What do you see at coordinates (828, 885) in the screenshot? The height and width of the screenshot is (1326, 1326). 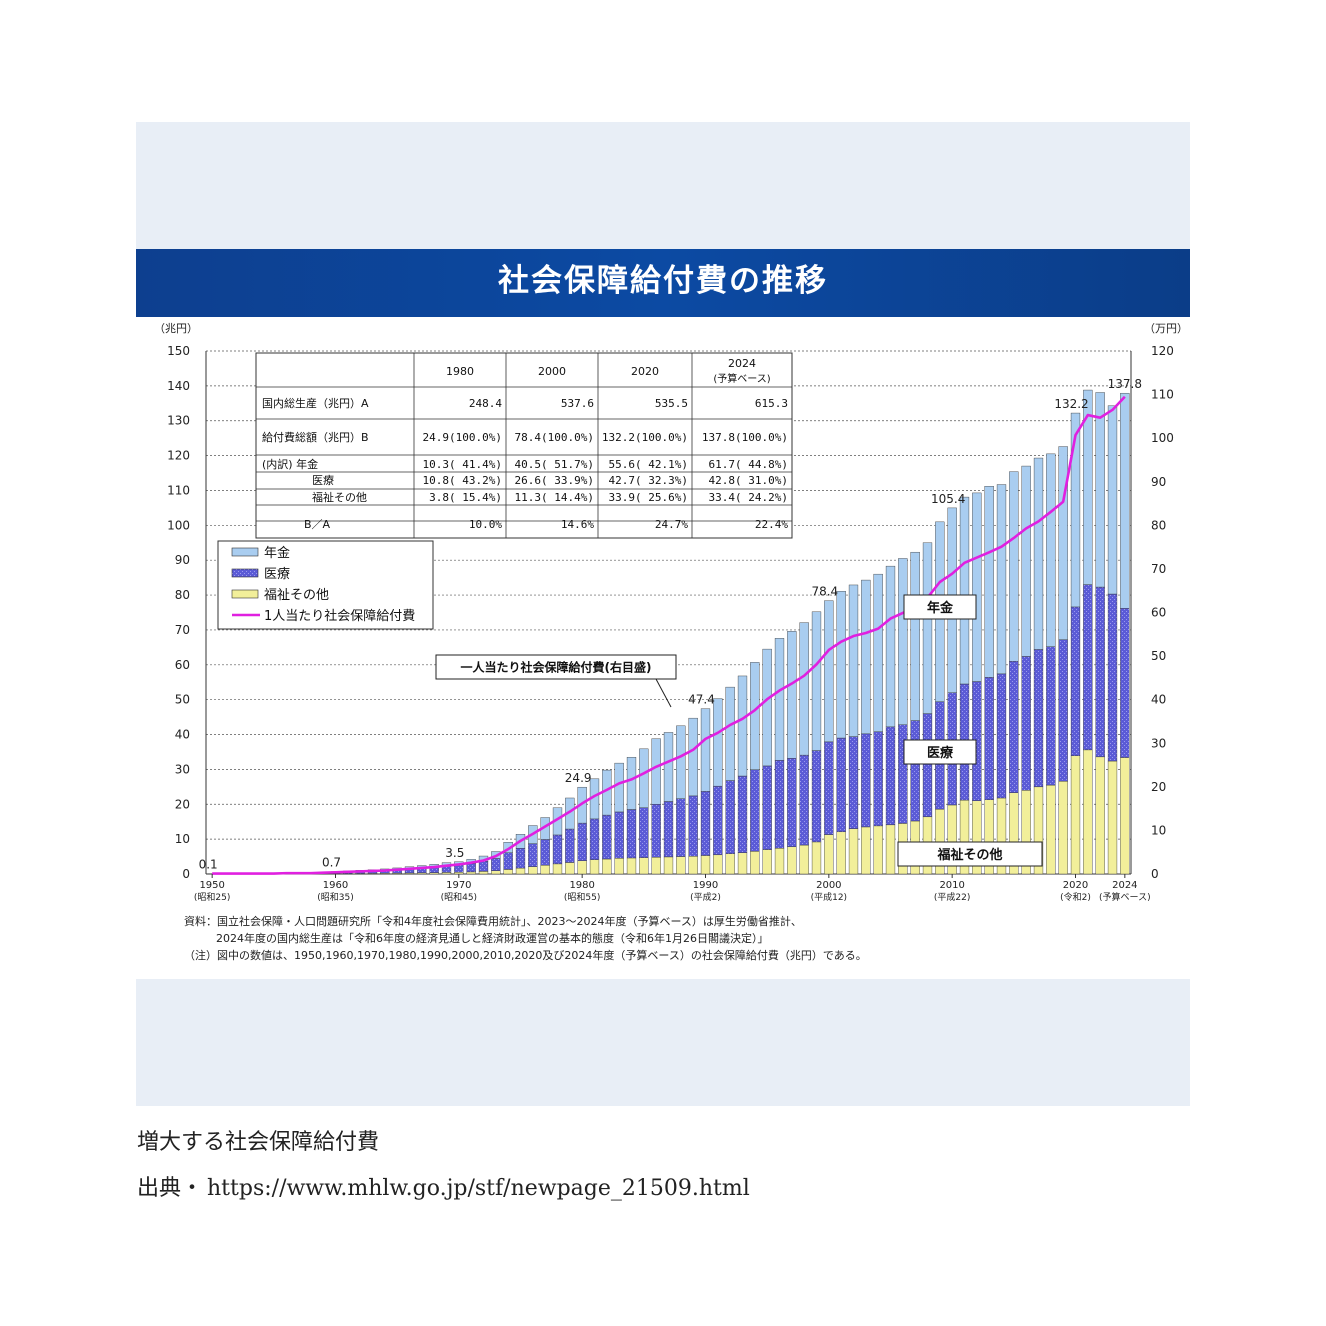 I see `x-tick-year: 2000` at bounding box center [828, 885].